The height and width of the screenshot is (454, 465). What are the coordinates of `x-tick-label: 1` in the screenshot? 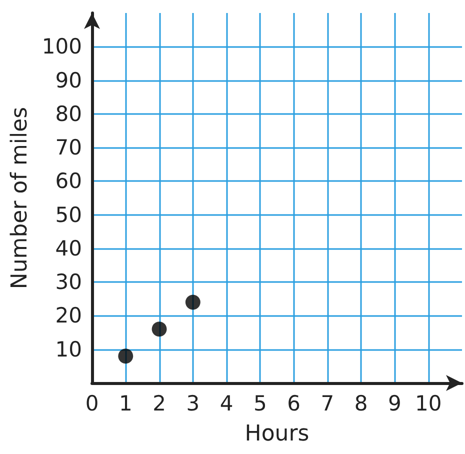 It's located at (125, 404).